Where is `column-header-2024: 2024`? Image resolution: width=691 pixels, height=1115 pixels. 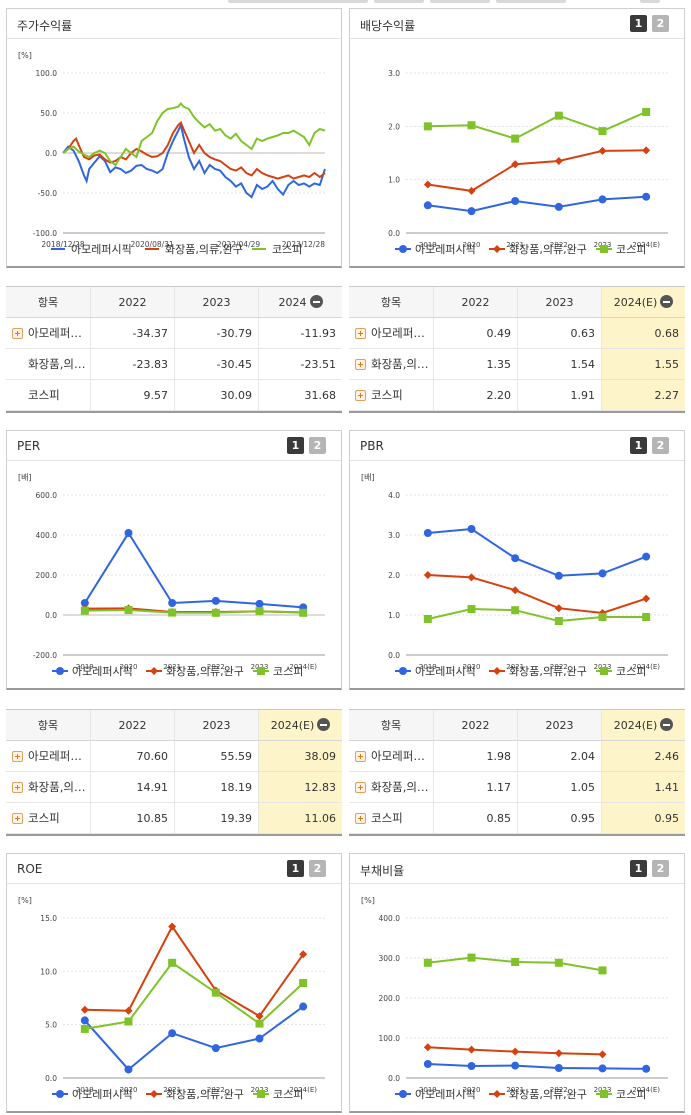 column-header-2024: 2024 is located at coordinates (300, 302).